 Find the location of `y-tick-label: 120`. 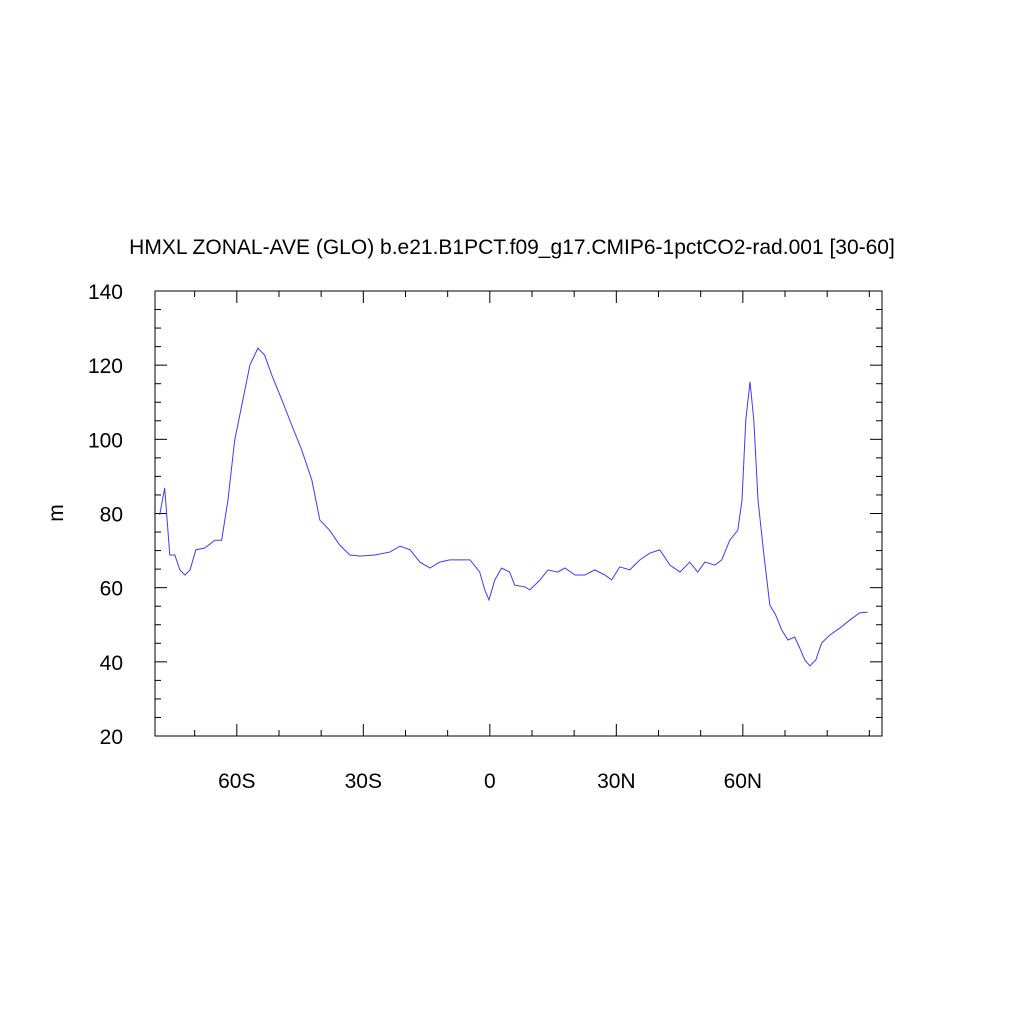

y-tick-label: 120 is located at coordinates (105, 366).